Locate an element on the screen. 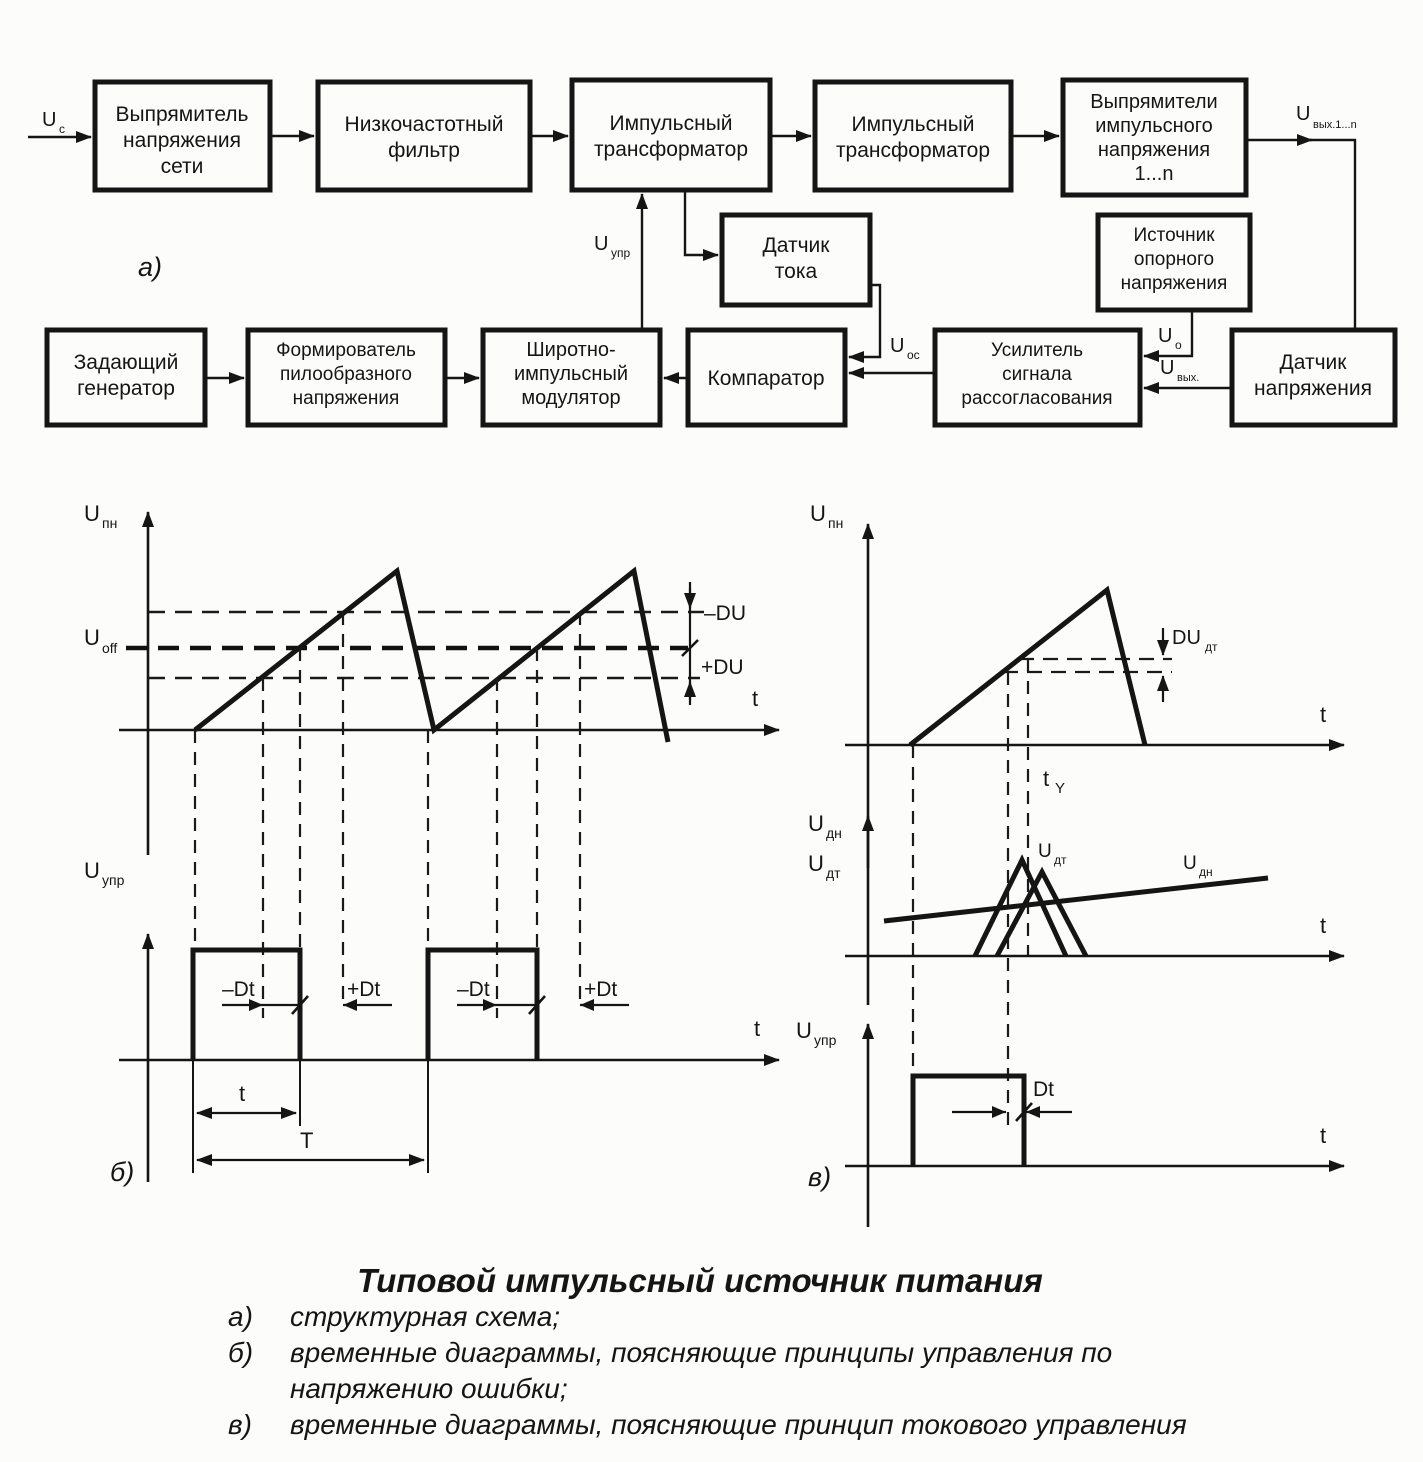 The width and height of the screenshot is (1423, 1462). block-label: Усилитель is located at coordinates (1037, 350).